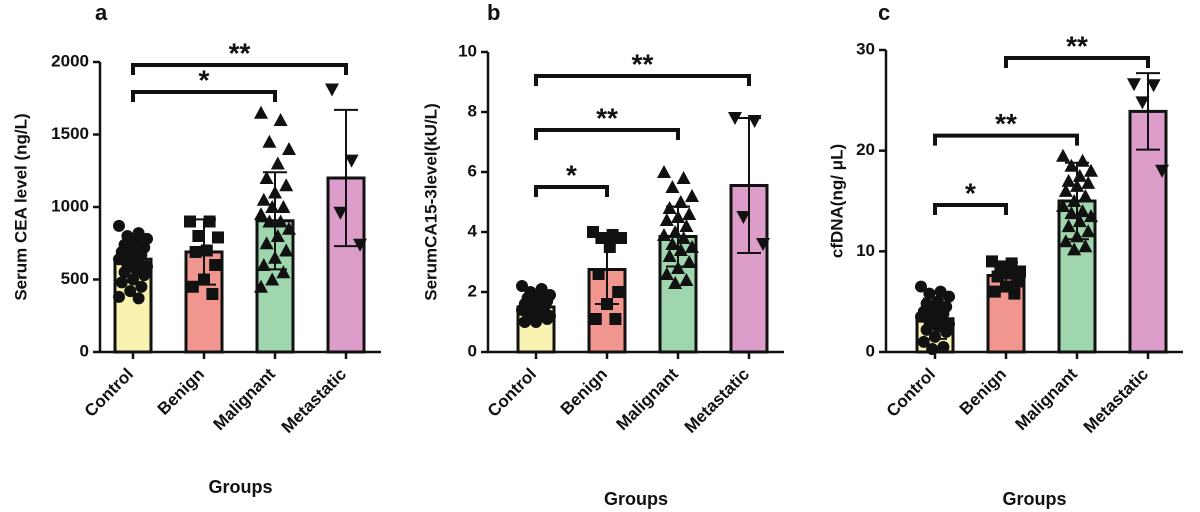 Image resolution: width=1200 pixels, height=512 pixels. Describe the element at coordinates (314, 401) in the screenshot. I see `x-tick-label: Metastatic` at that location.